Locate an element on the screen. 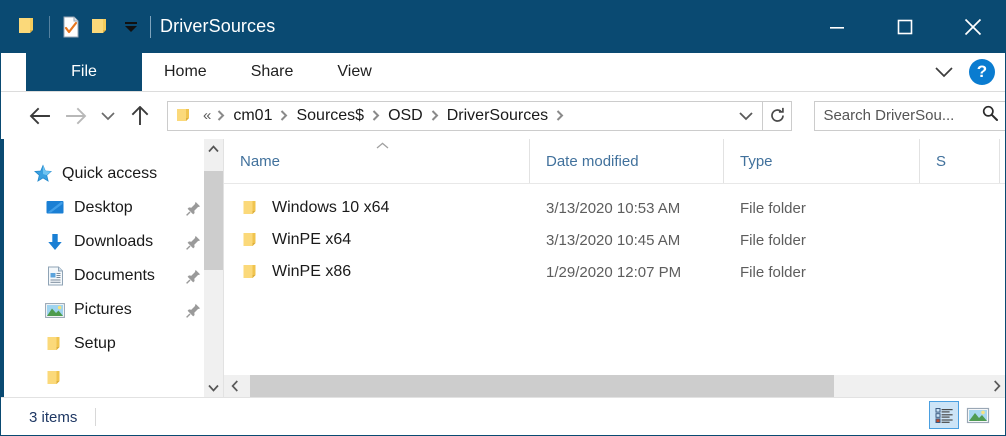 The width and height of the screenshot is (1006, 436). sidebar-item-quick-access: Quick access is located at coordinates (113, 174).